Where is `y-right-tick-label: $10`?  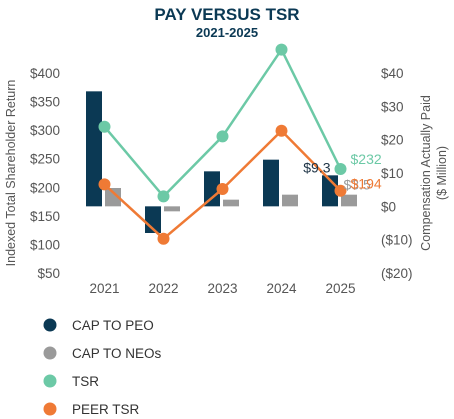
y-right-tick-label: $10 is located at coordinates (392, 173).